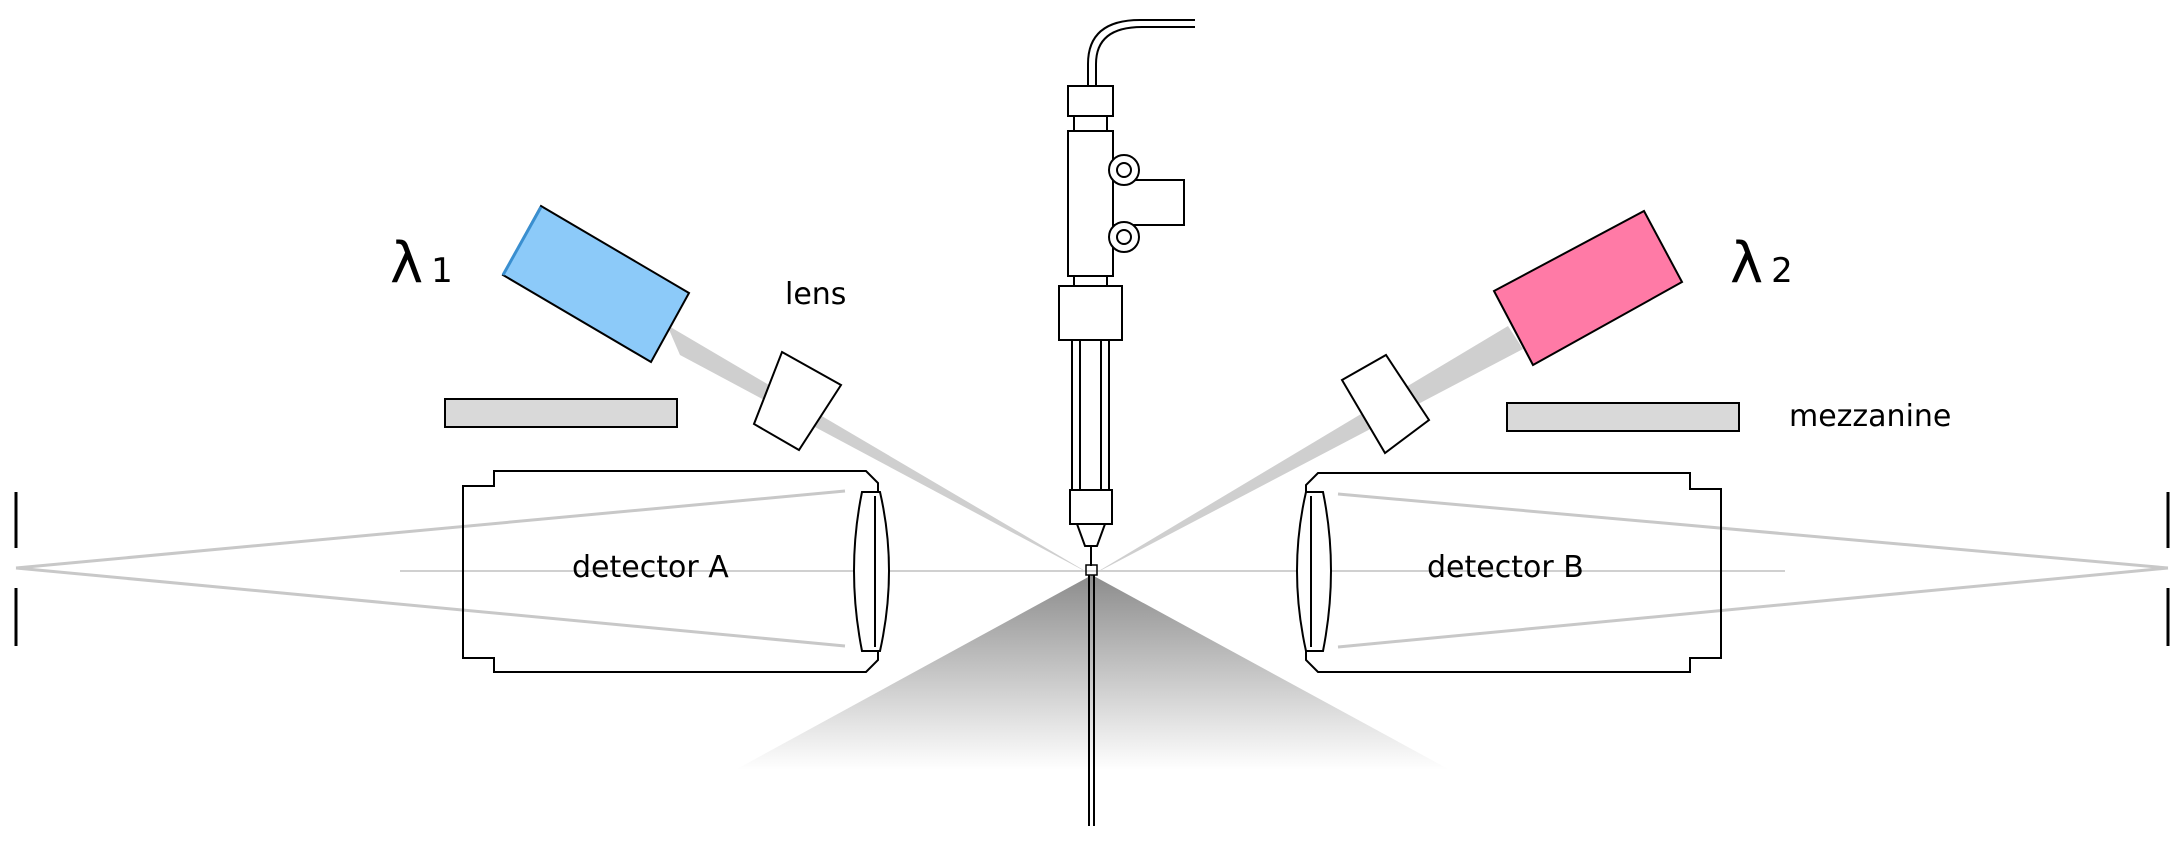 The width and height of the screenshot is (2184, 844). What do you see at coordinates (1505, 567) in the screenshot?
I see `detector-b-label: detector B` at bounding box center [1505, 567].